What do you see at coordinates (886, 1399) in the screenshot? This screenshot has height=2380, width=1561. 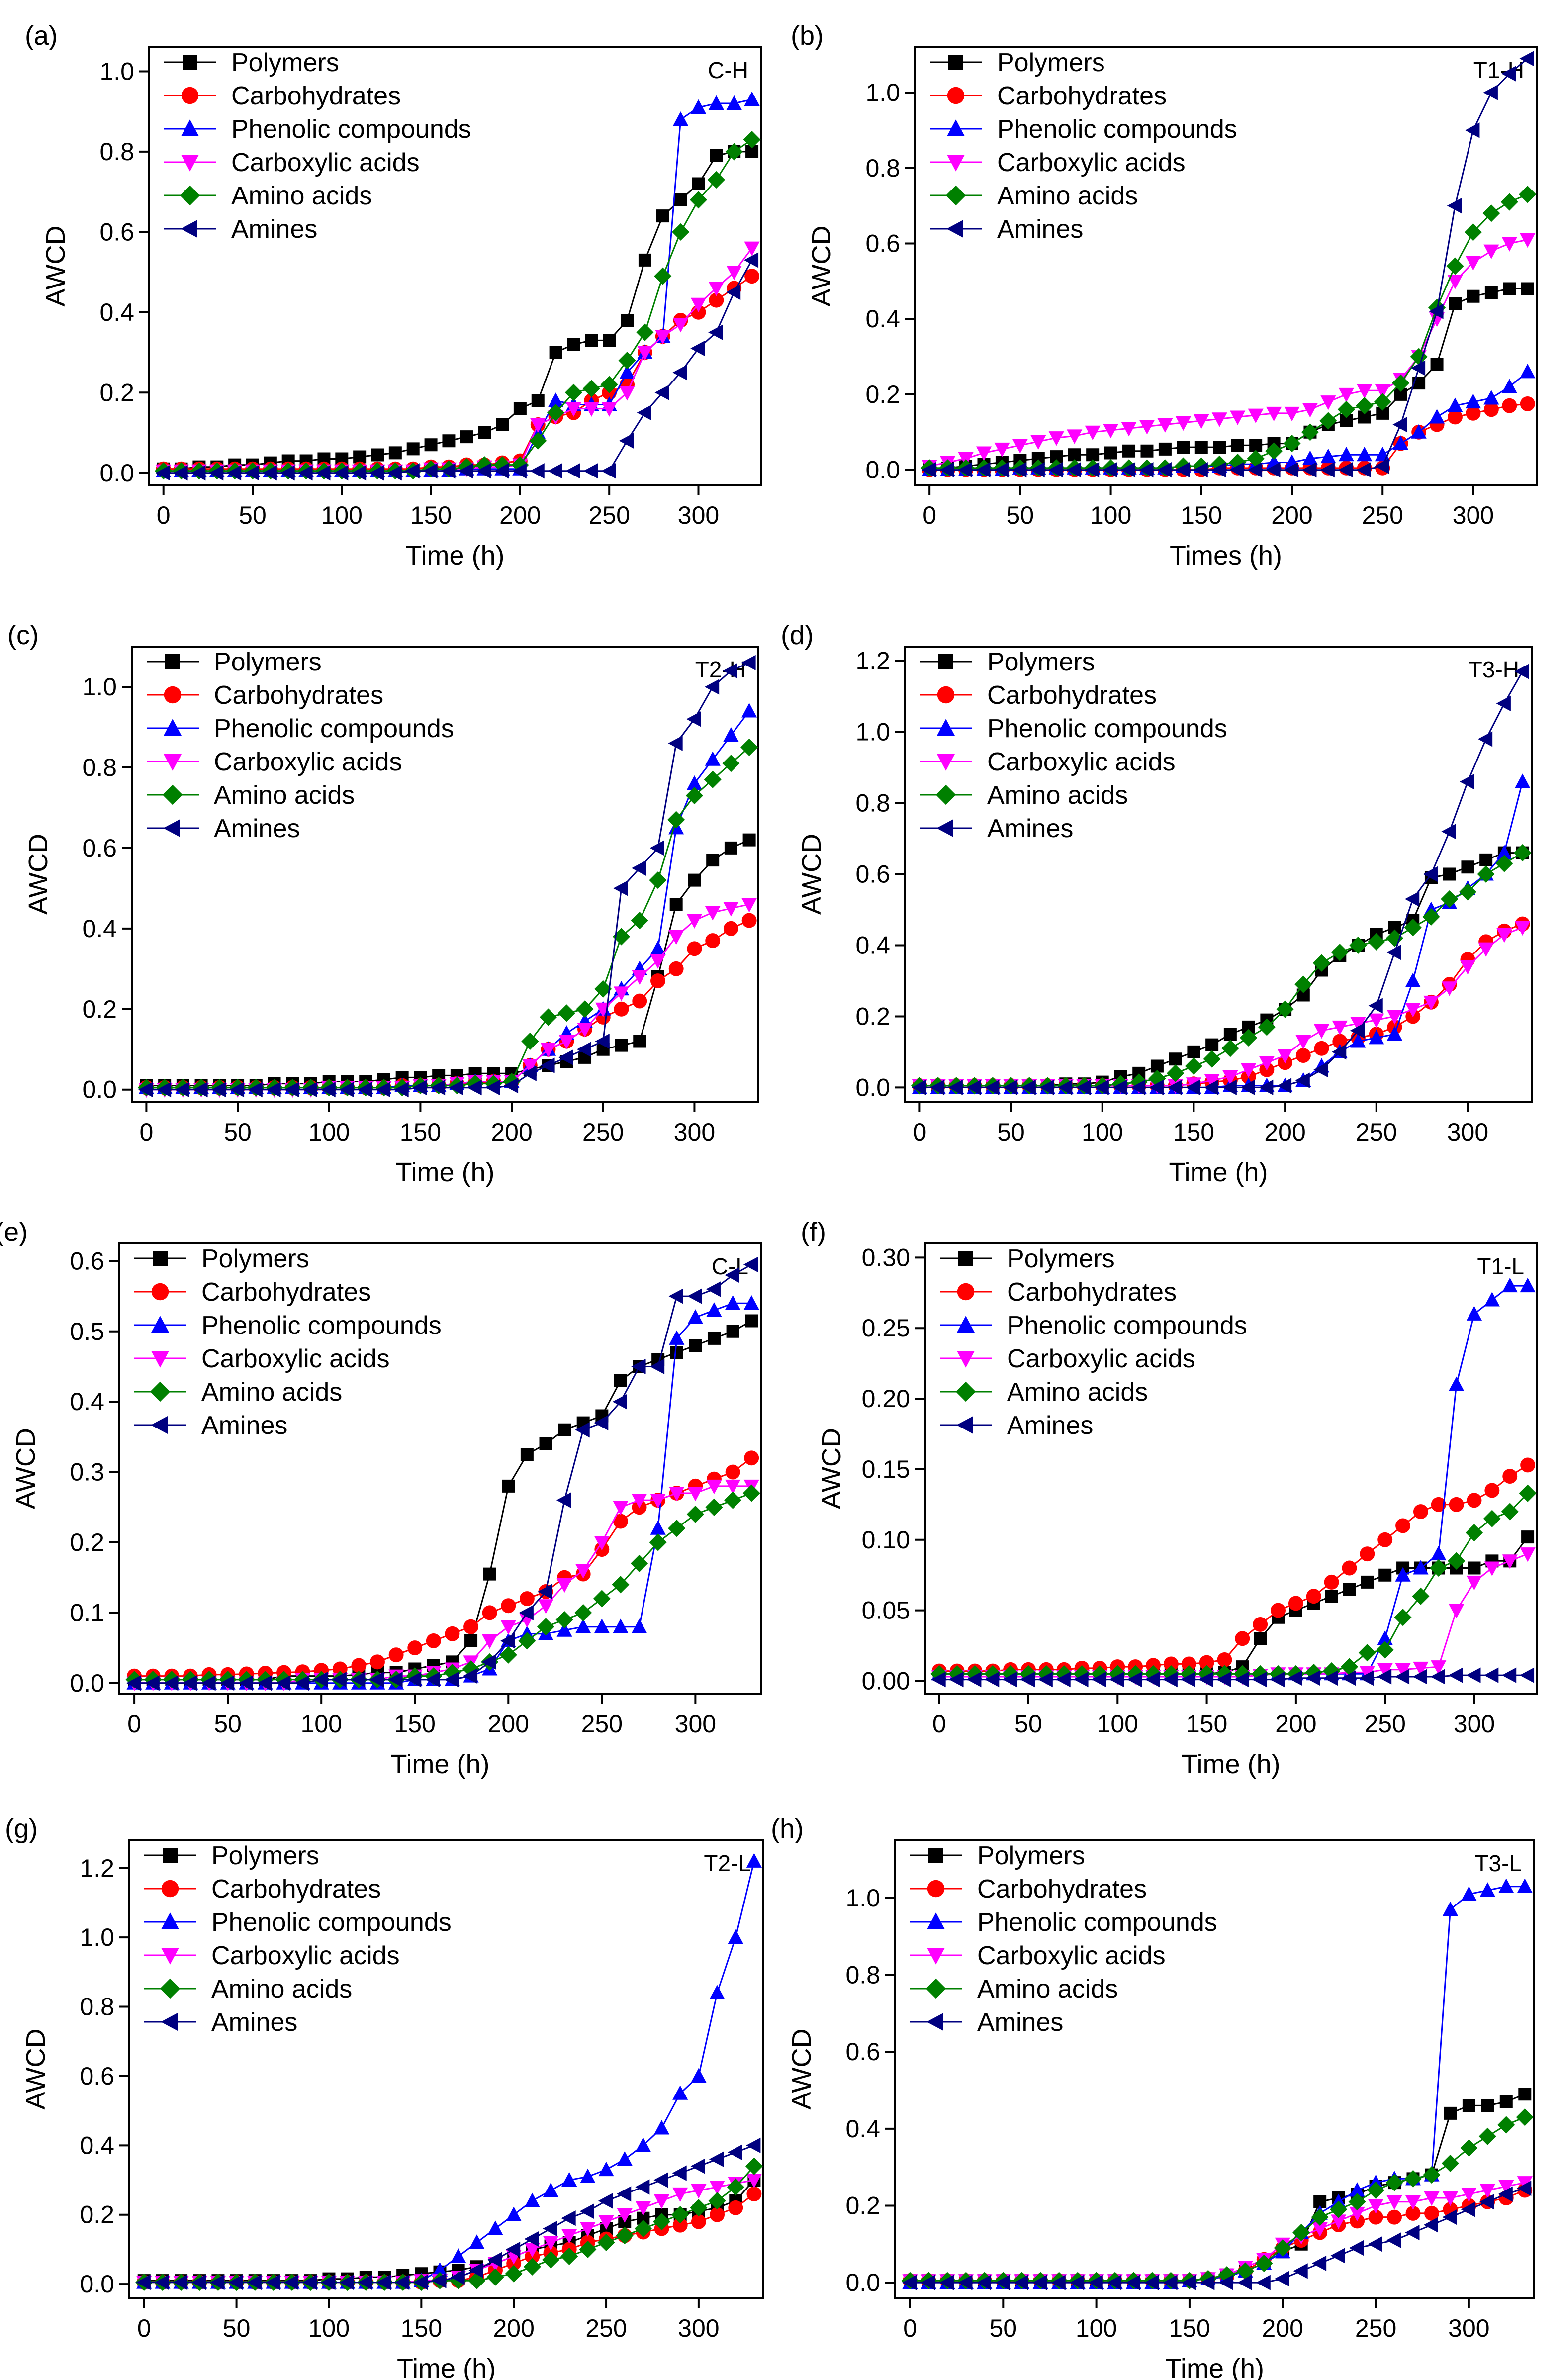 I see `y-tick-label: 0.20` at bounding box center [886, 1399].